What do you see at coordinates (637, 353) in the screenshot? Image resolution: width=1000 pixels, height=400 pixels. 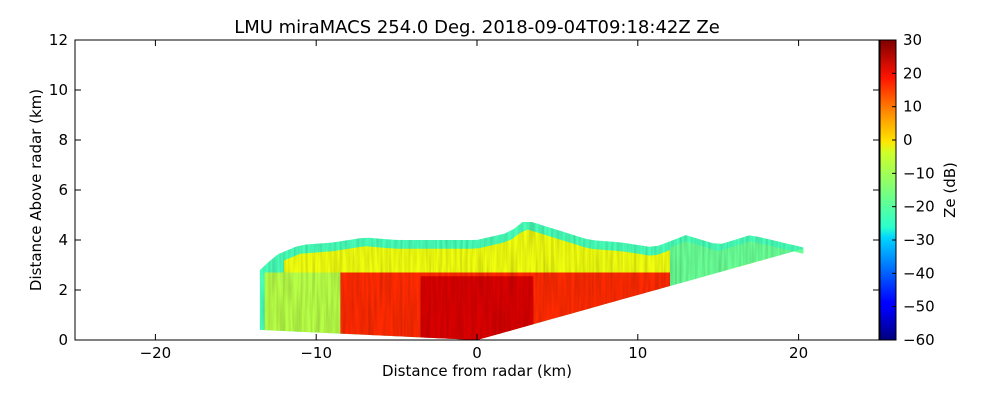 I see `x-tick-label: 10` at bounding box center [637, 353].